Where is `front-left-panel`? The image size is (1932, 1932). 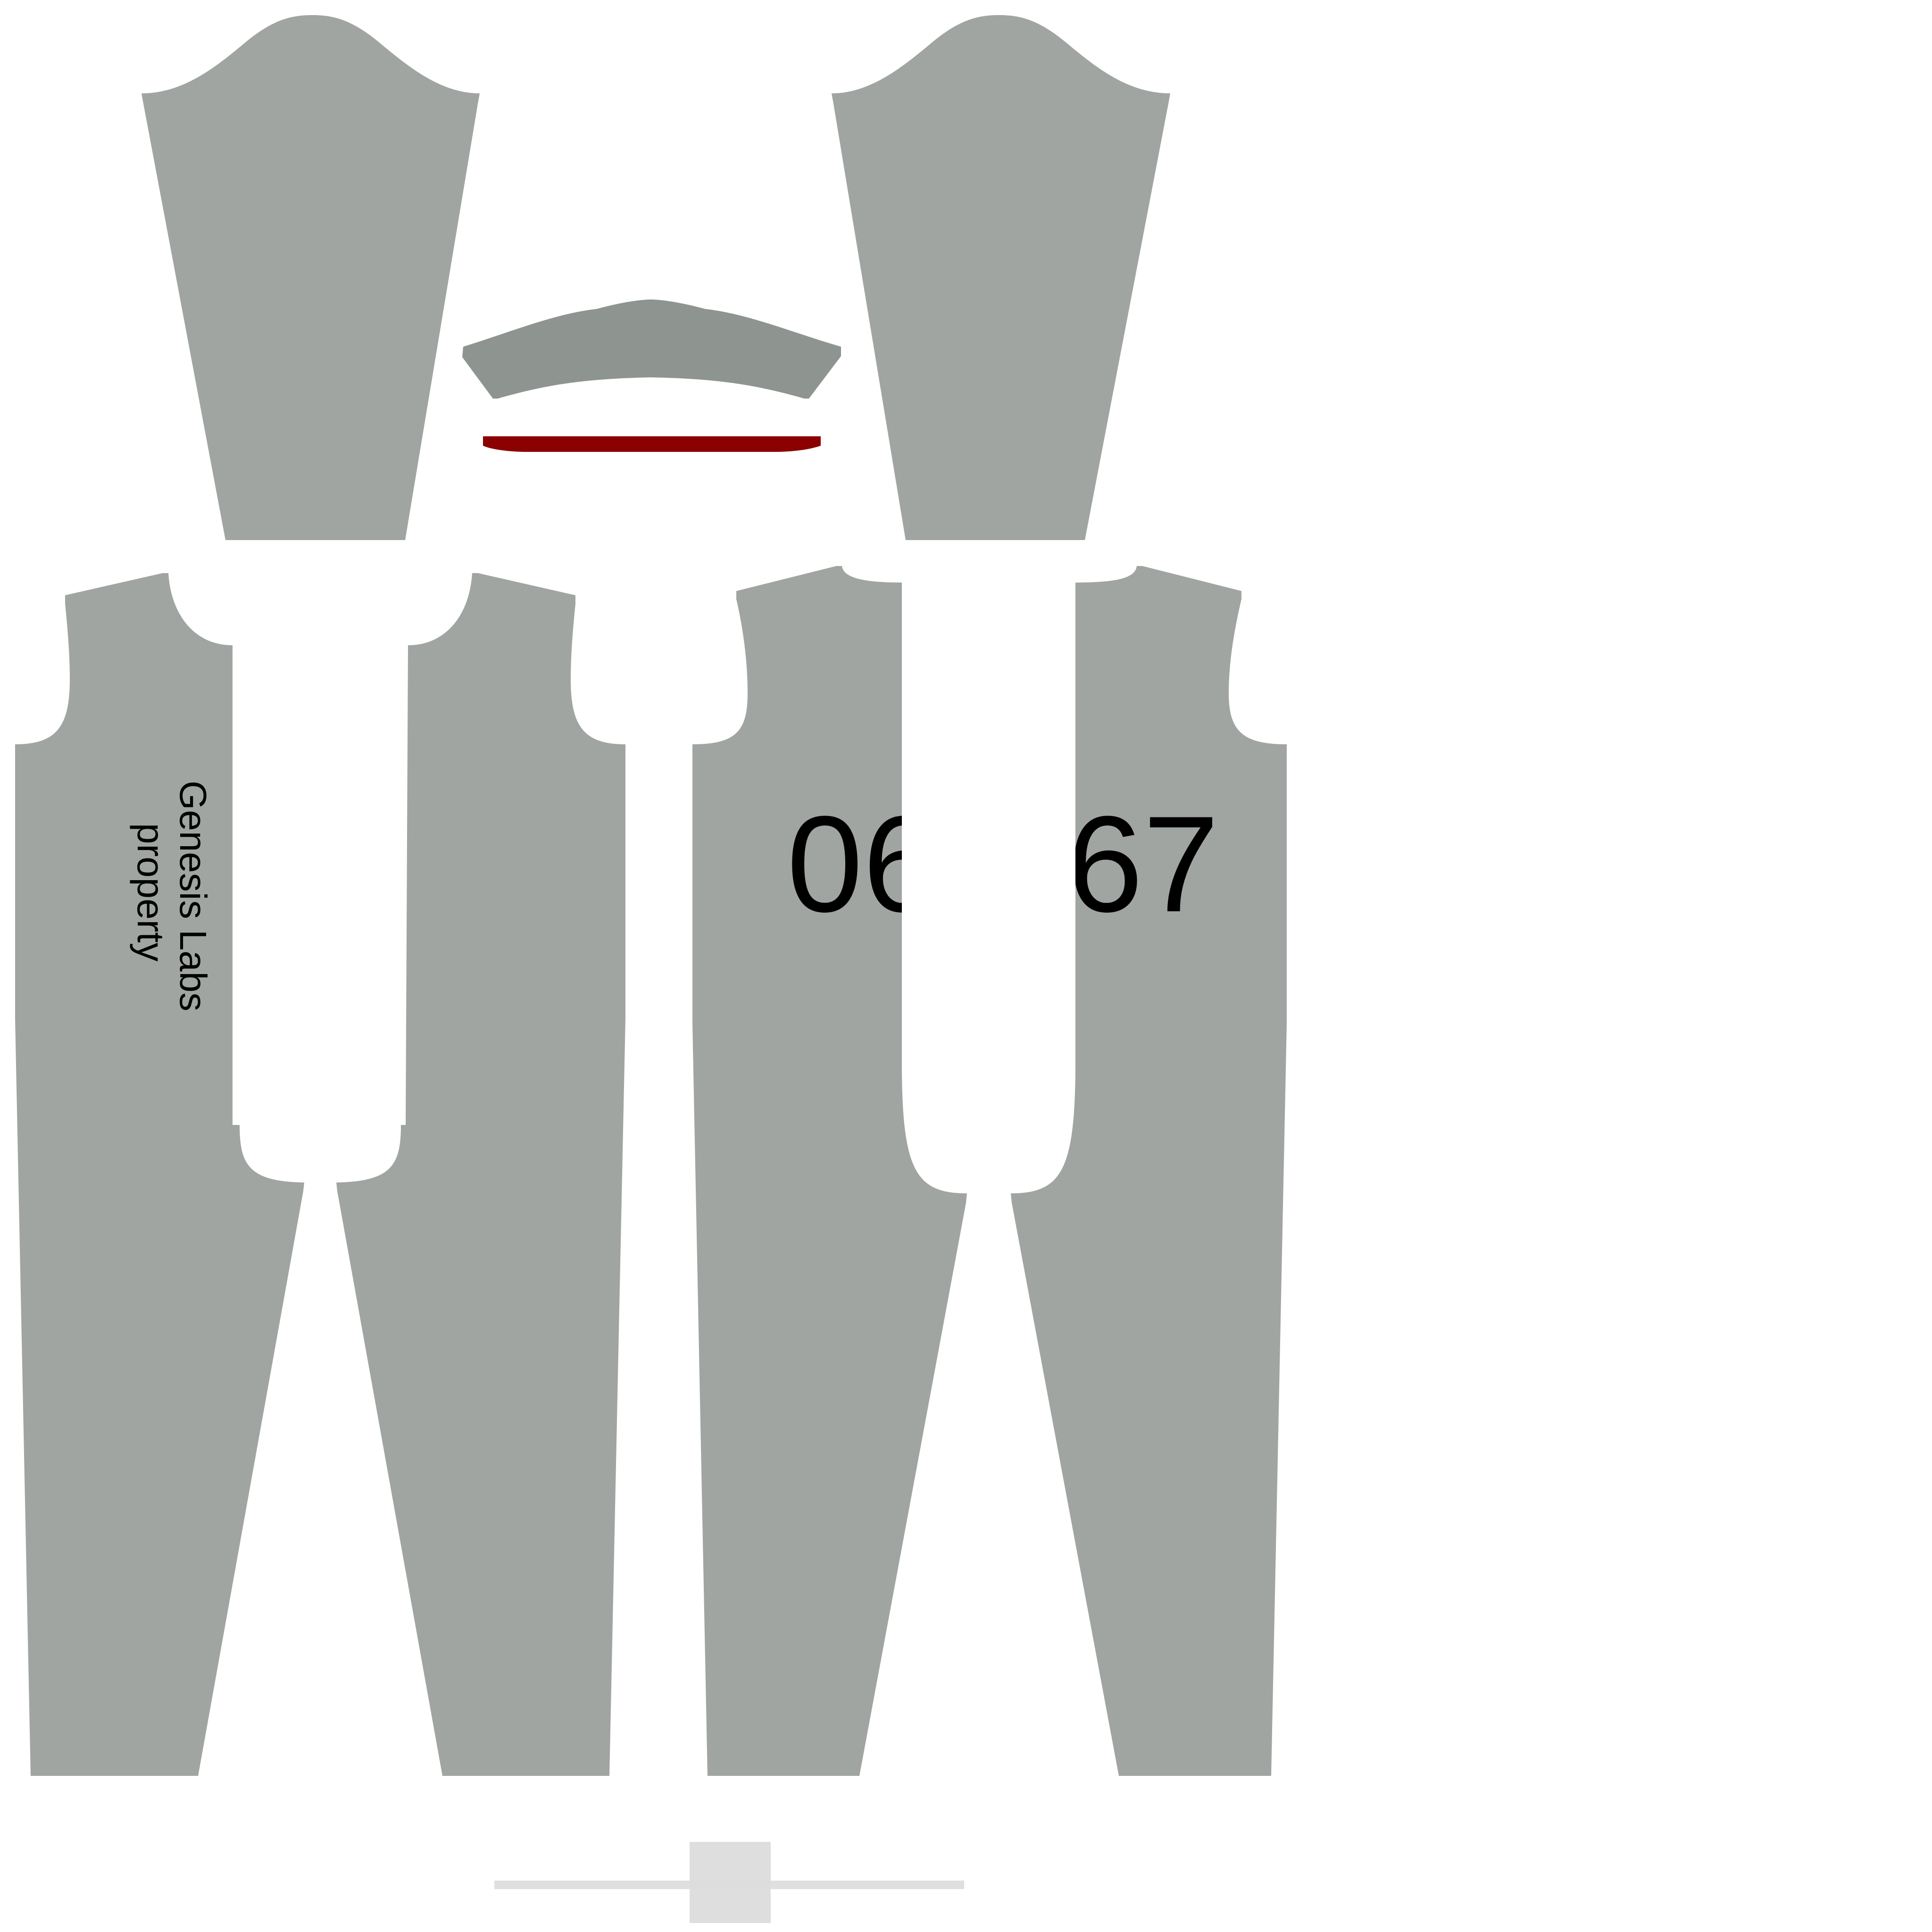 front-left-panel is located at coordinates (829, 1171).